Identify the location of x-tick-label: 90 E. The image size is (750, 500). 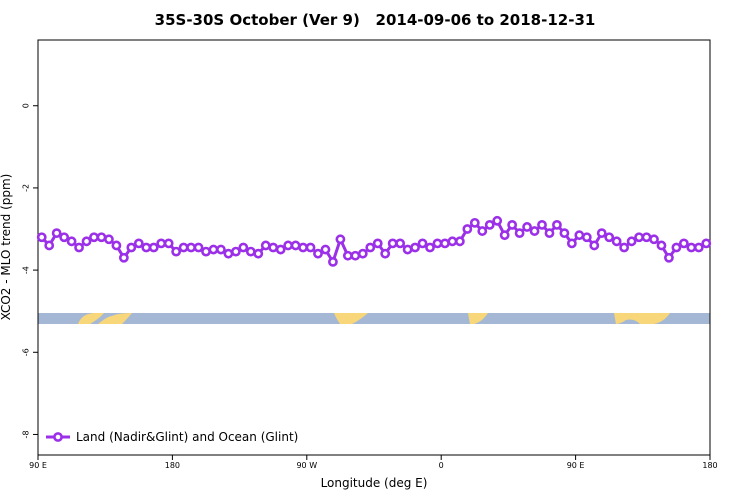
(576, 465).